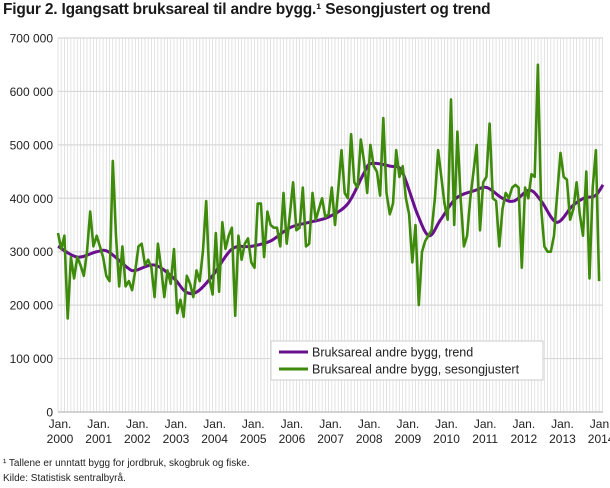 This screenshot has width=610, height=488. I want to click on x-tick-label-year: 2014, so click(599, 439).